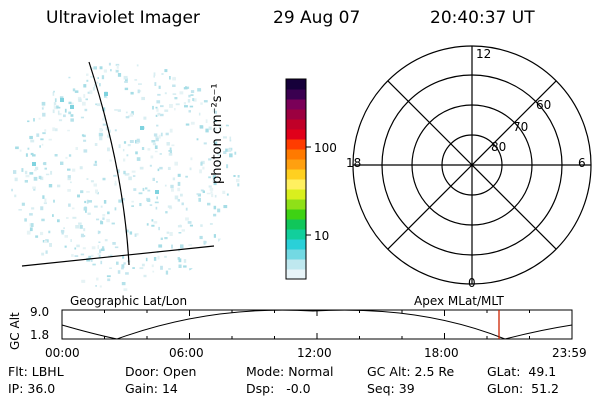  Describe the element at coordinates (217, 133) in the screenshot. I see `colorbar-unit-label: photon cm⁻²s⁻¹` at that location.